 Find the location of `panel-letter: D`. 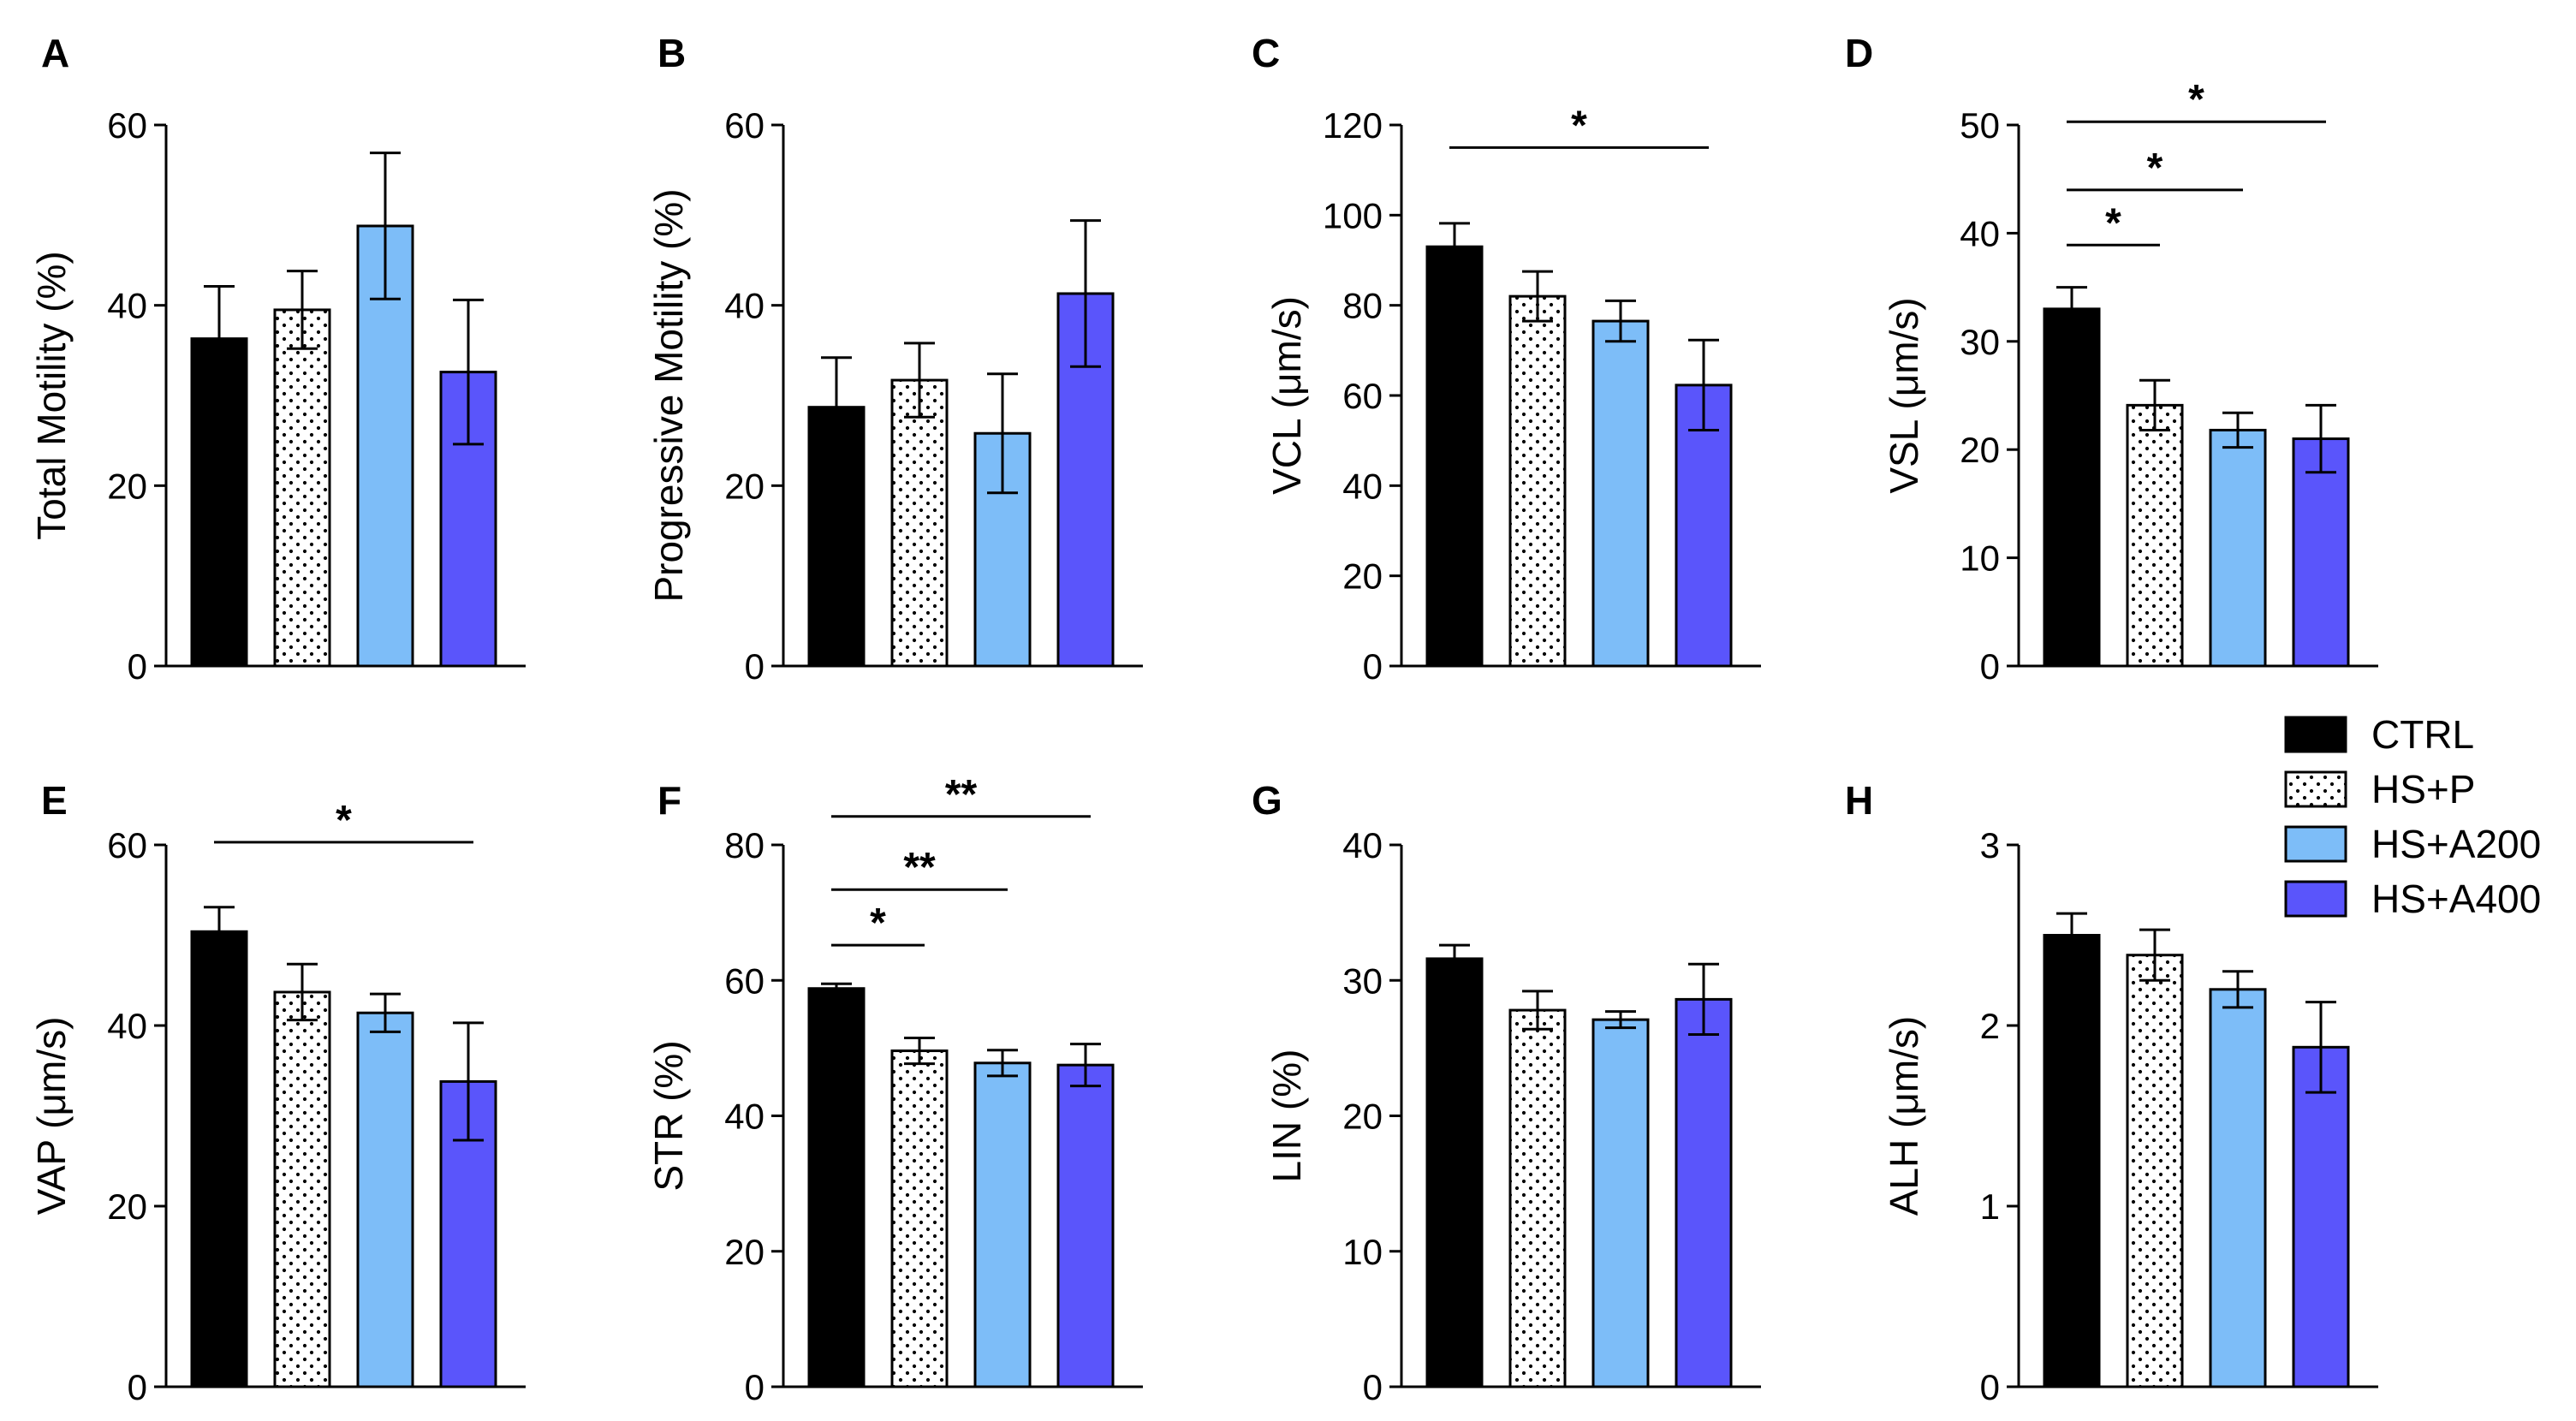

panel-letter: D is located at coordinates (1859, 53).